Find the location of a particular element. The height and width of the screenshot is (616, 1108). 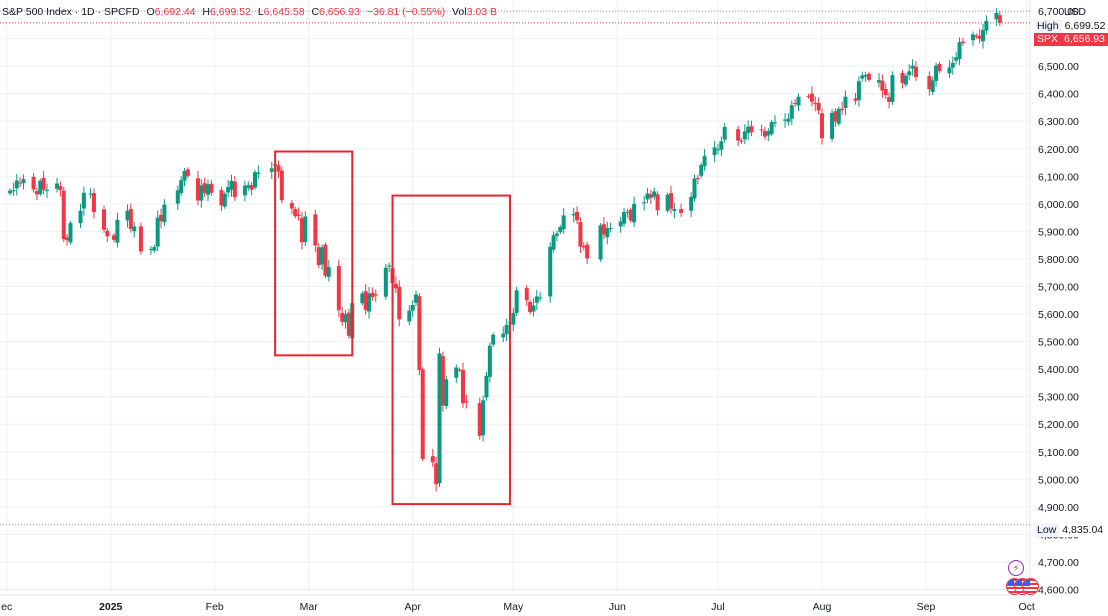

time-tick-label: Feb is located at coordinates (215, 607).